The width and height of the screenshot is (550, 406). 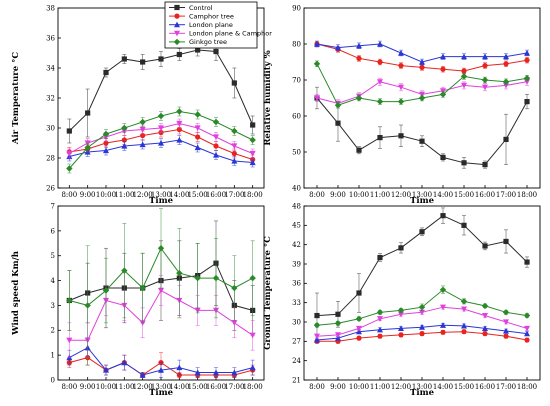 I want to click on legend-label: Ginkgo tree, so click(x=208, y=42).